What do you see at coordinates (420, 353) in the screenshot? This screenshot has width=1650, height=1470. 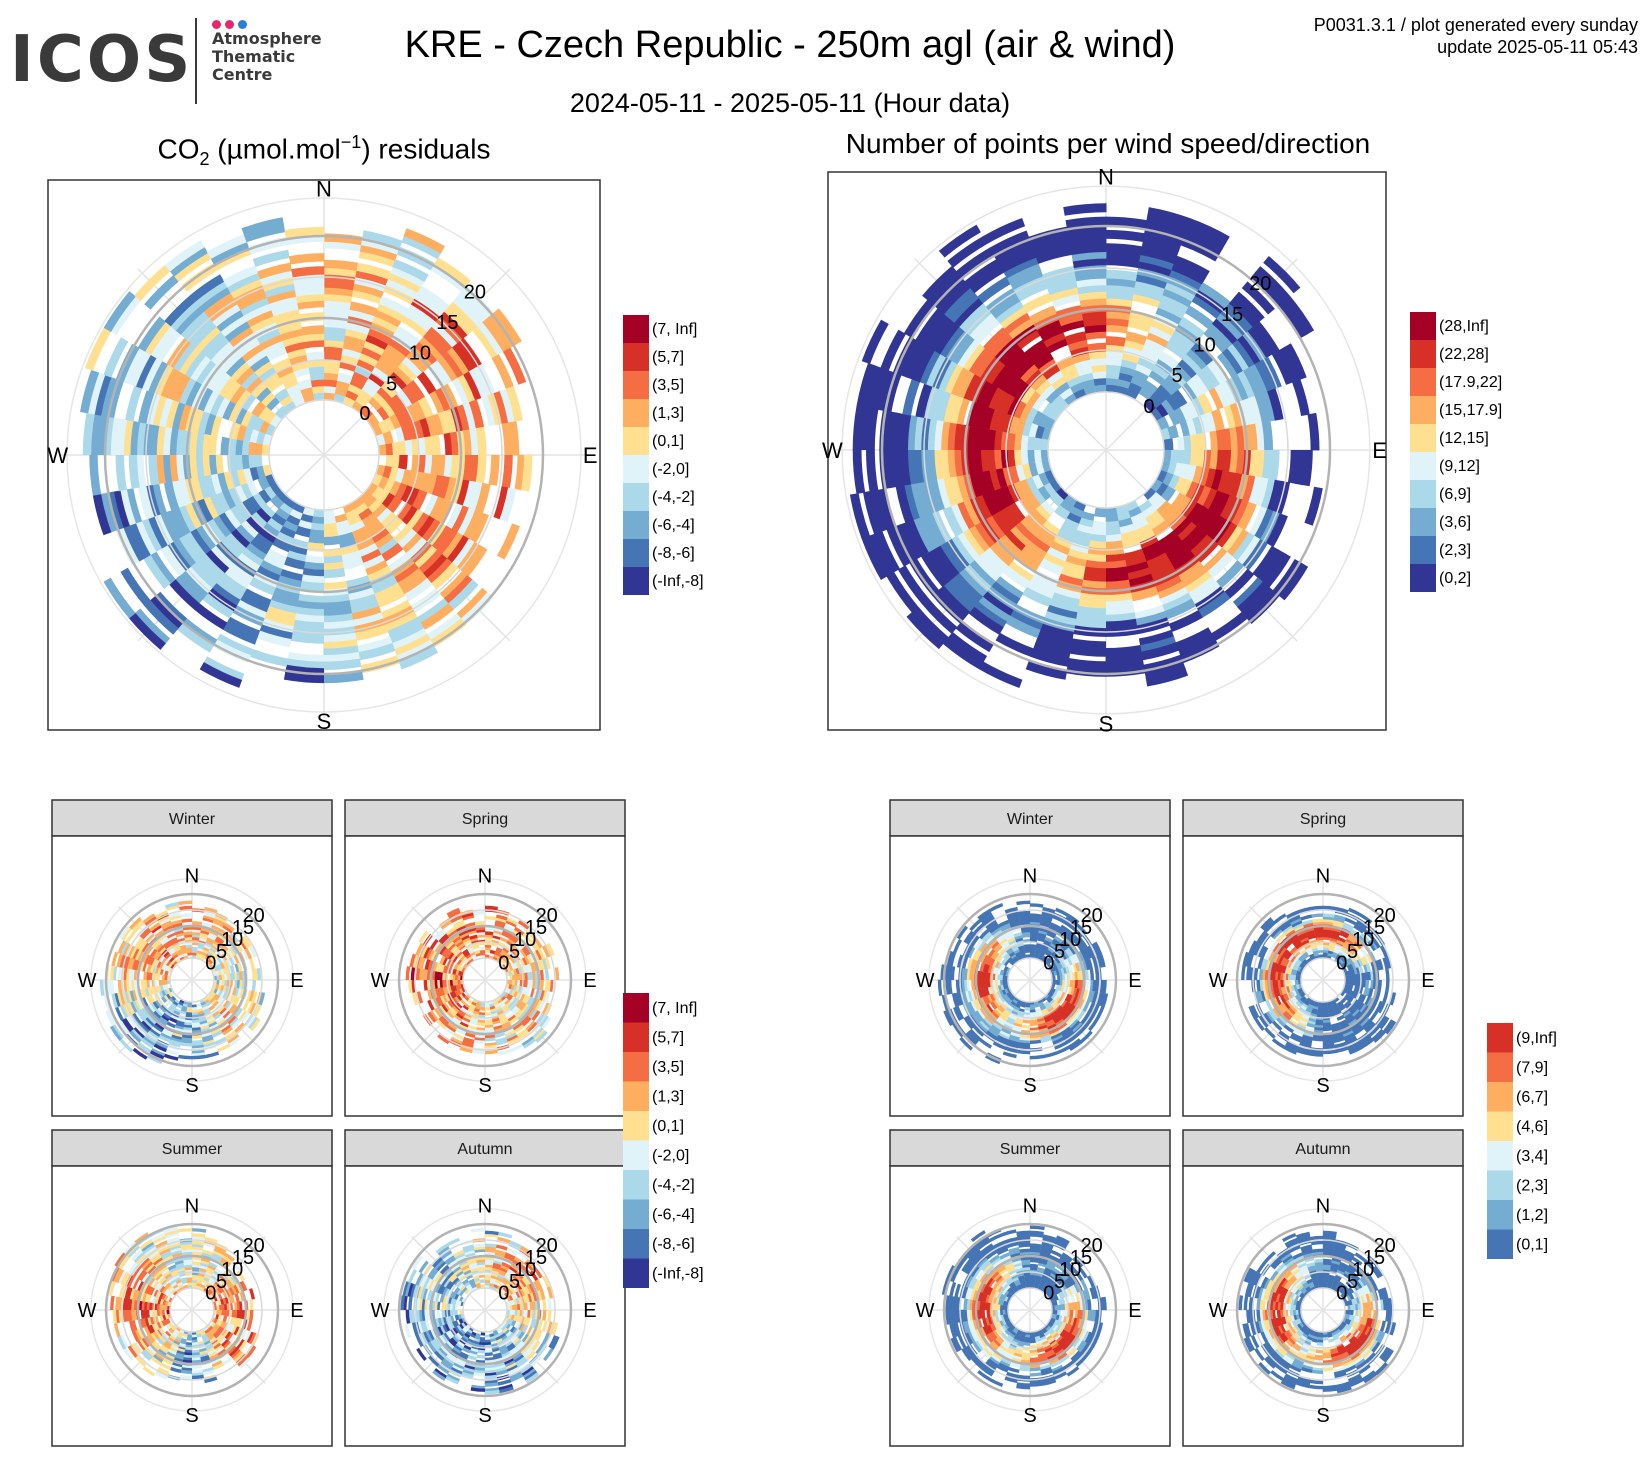 I see `radial-tick-label: 10` at bounding box center [420, 353].